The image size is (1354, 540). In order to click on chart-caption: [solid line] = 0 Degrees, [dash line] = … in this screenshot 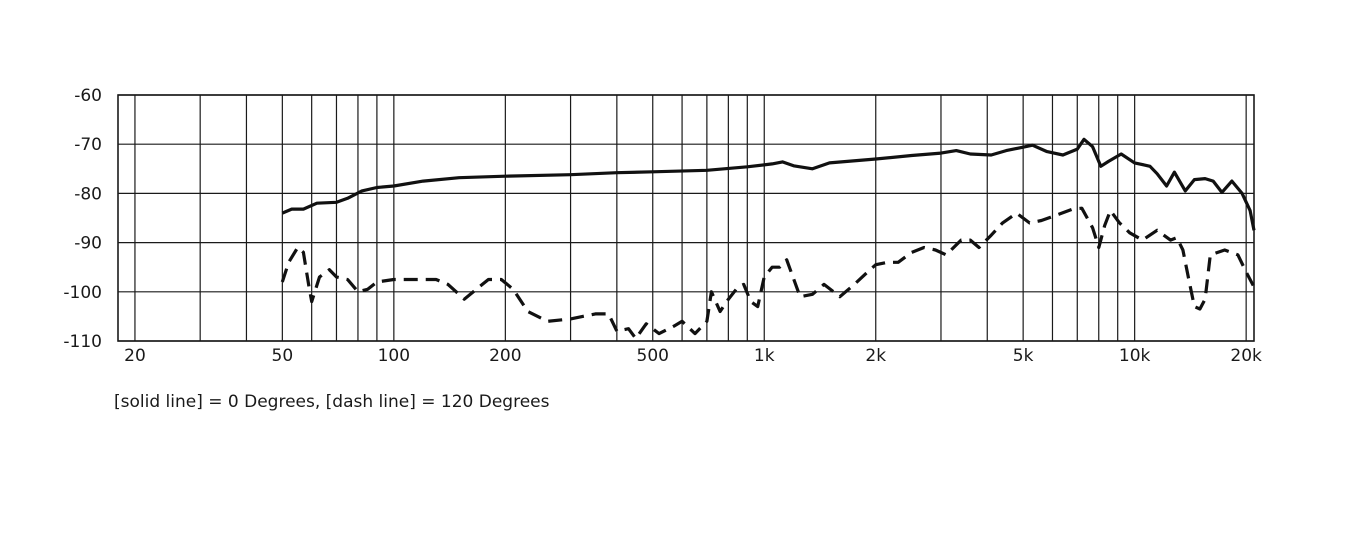, I will do `click(332, 402)`.